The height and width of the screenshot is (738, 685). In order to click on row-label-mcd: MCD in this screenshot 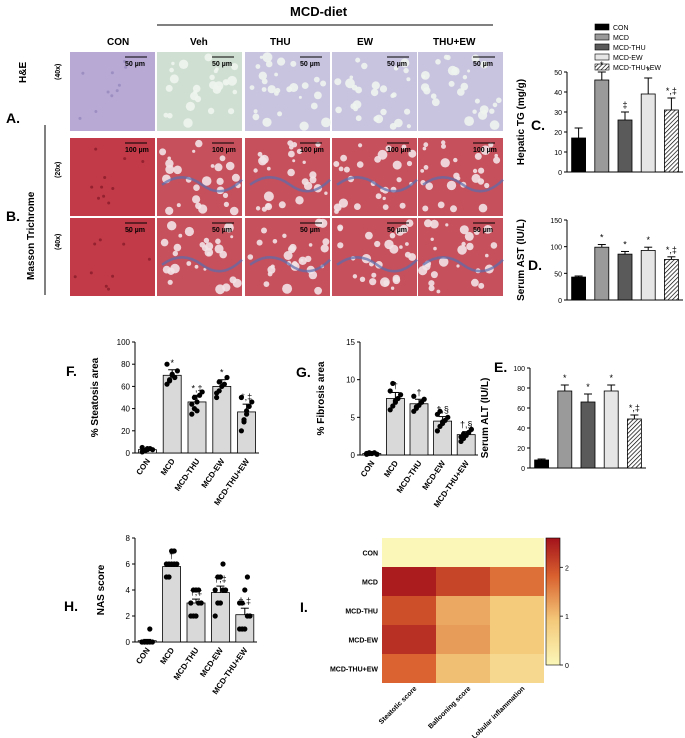, I will do `click(370, 583)`.